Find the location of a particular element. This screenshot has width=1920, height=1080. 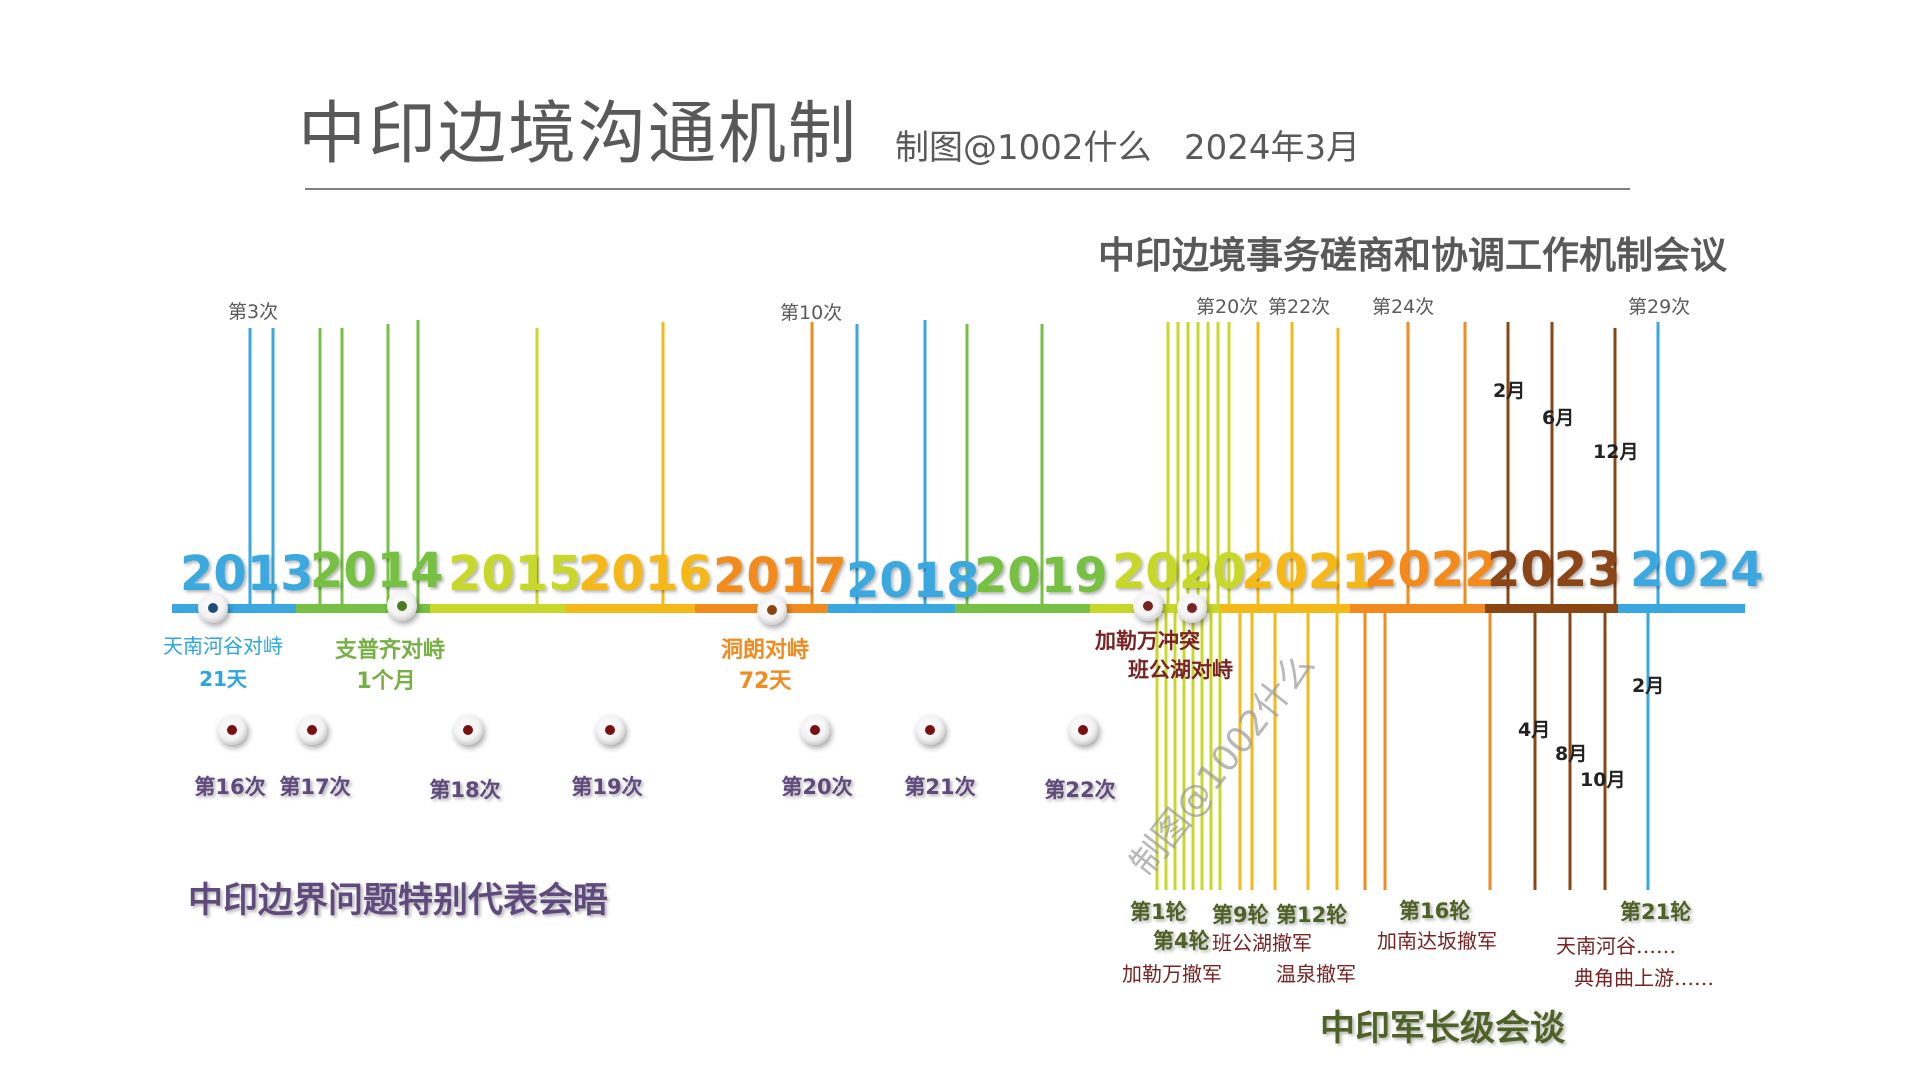

month-label: 8月 is located at coordinates (1571, 754).